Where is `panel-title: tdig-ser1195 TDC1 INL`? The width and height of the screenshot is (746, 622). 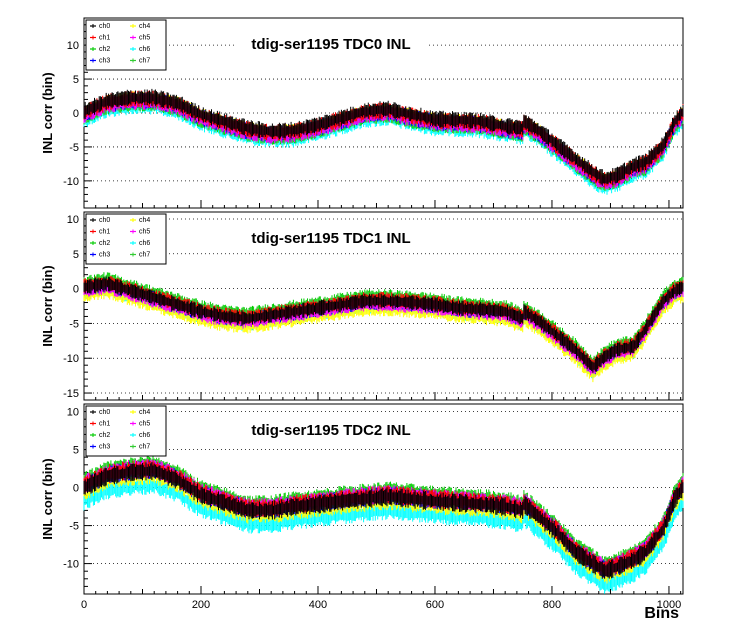 panel-title: tdig-ser1195 TDC1 INL is located at coordinates (330, 238).